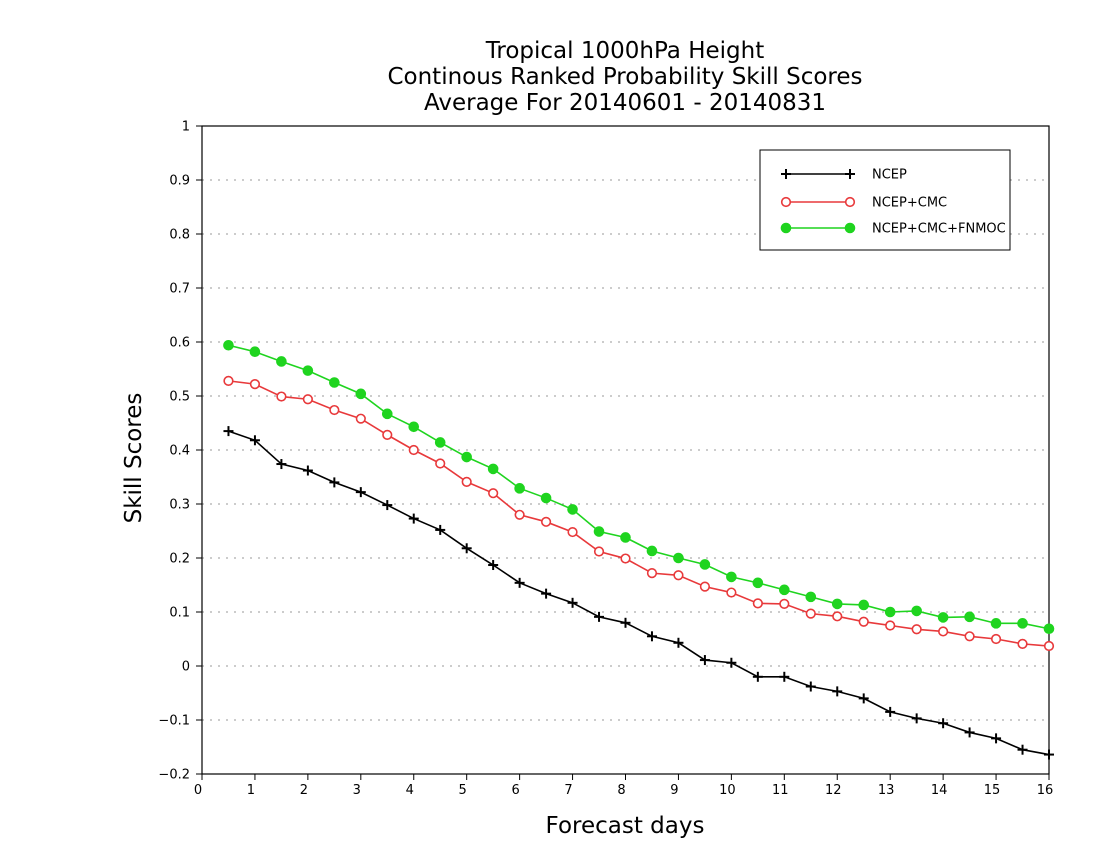 This screenshot has width=1100, height=850. Describe the element at coordinates (410, 790) in the screenshot. I see `x-tick-label: 4` at that location.